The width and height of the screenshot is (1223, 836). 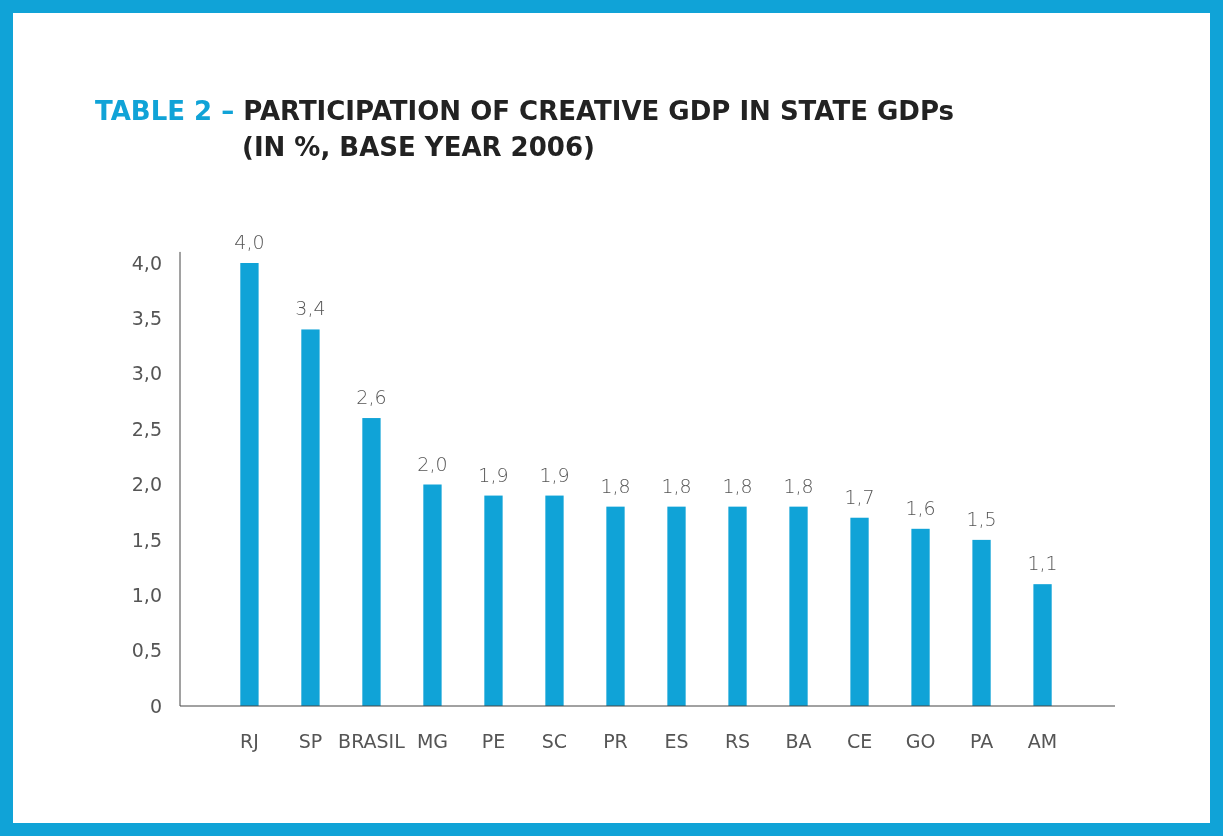 I want to click on data-label: 1,6, so click(x=920, y=507).